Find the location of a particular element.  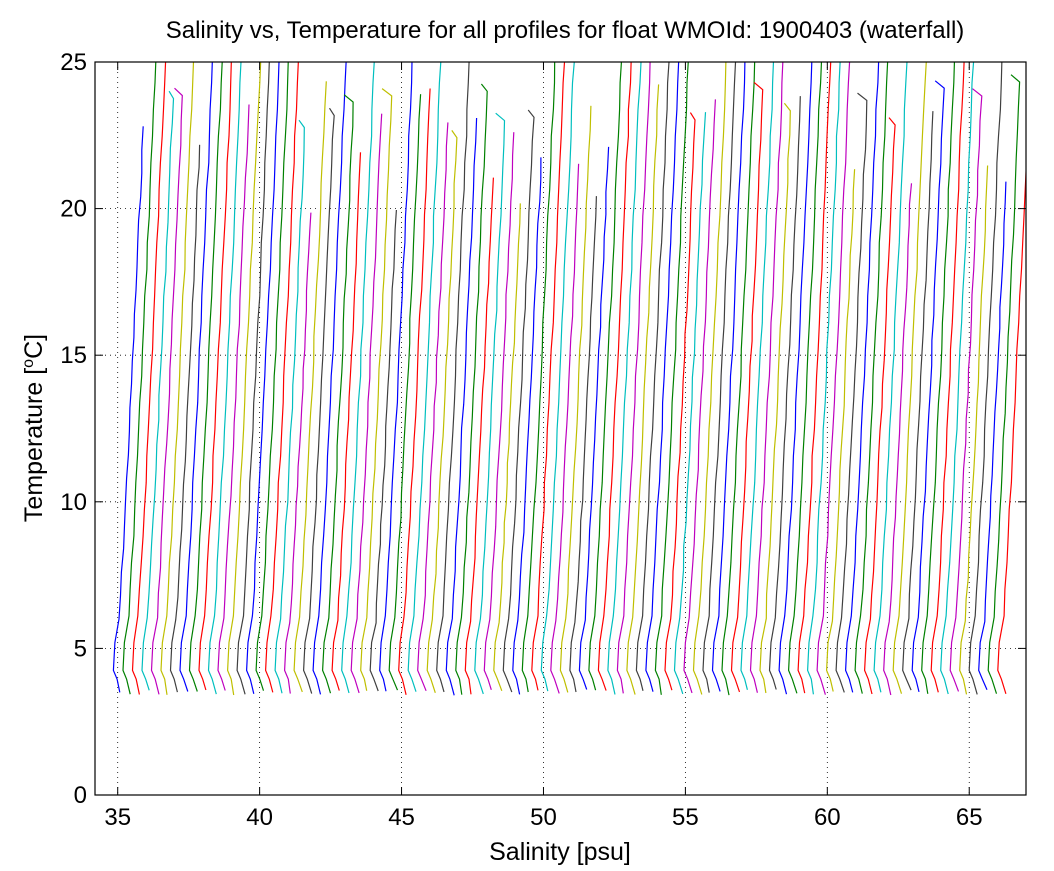

y-tick-label: 15 is located at coordinates (73, 355).